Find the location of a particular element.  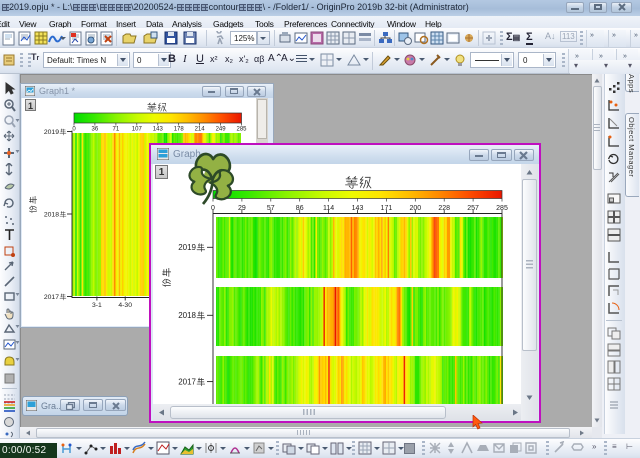

svg-text: 36 is located at coordinates (95, 130).